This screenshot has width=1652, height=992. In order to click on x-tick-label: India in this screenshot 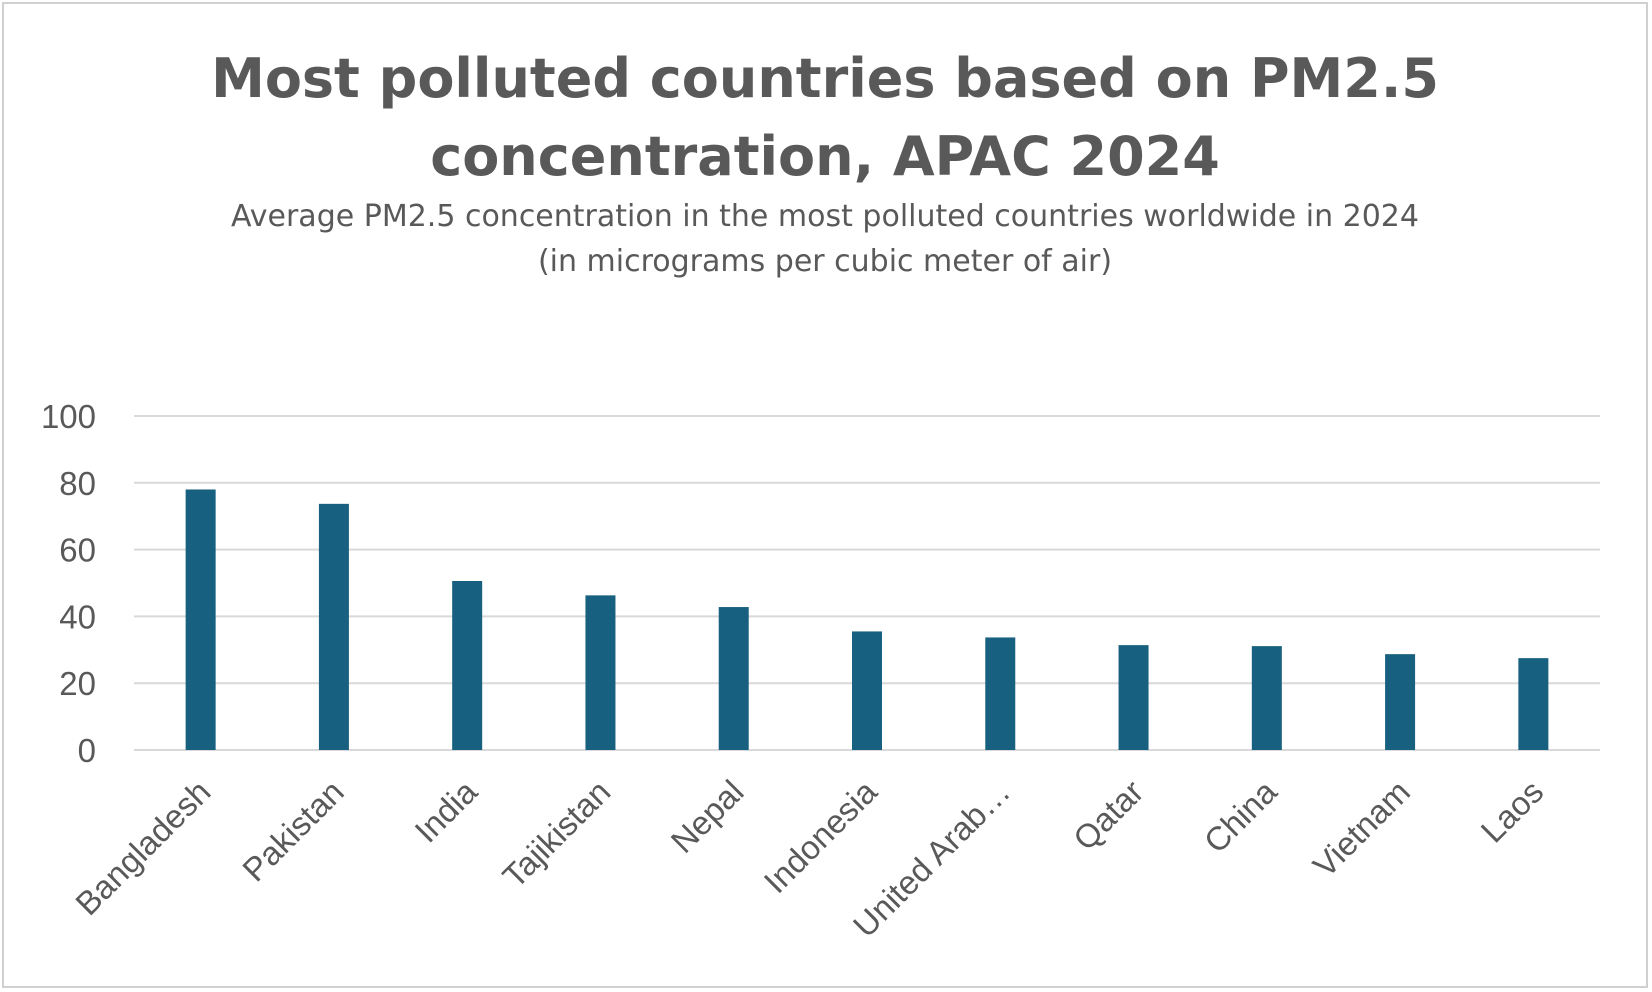, I will do `click(445, 810)`.